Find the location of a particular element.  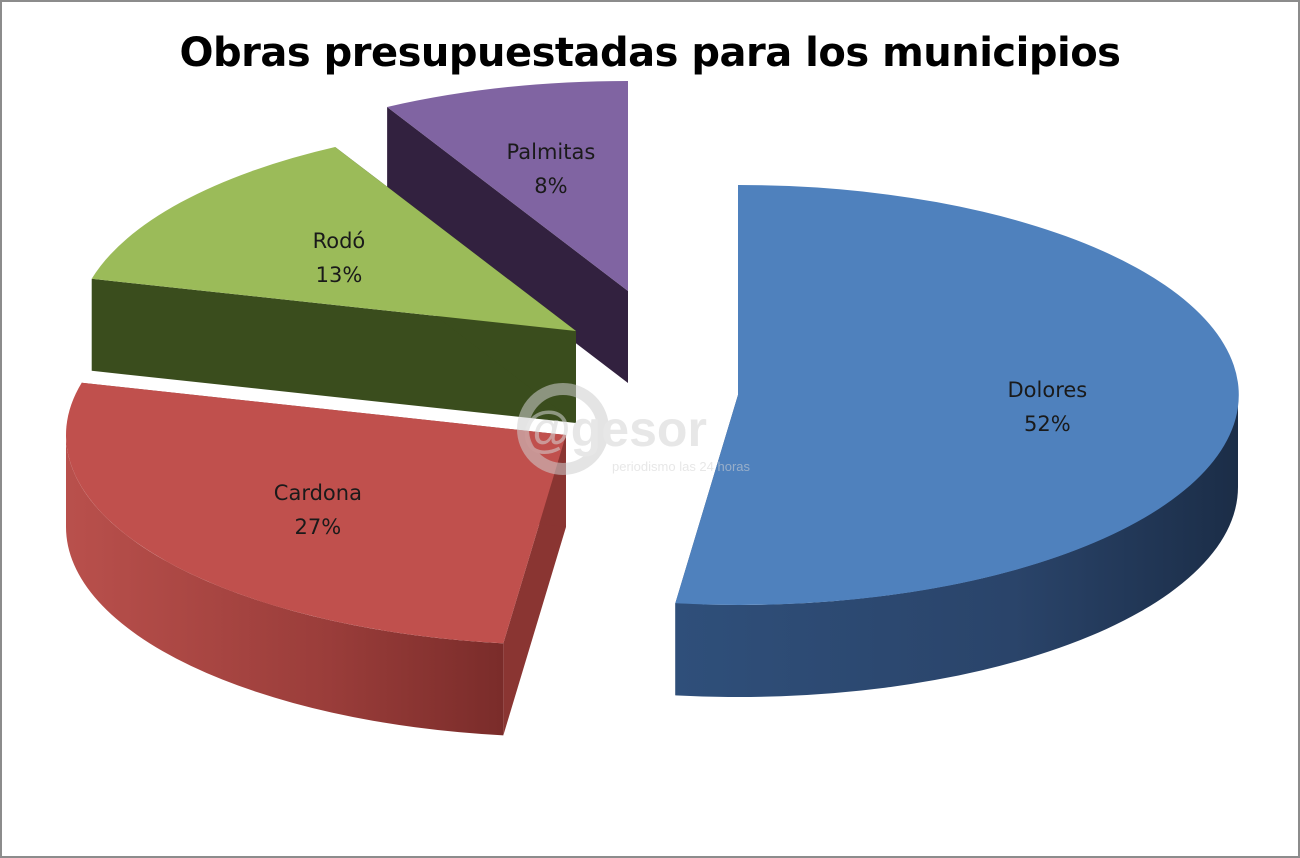

slice-side-cardona is located at coordinates (285, 585).